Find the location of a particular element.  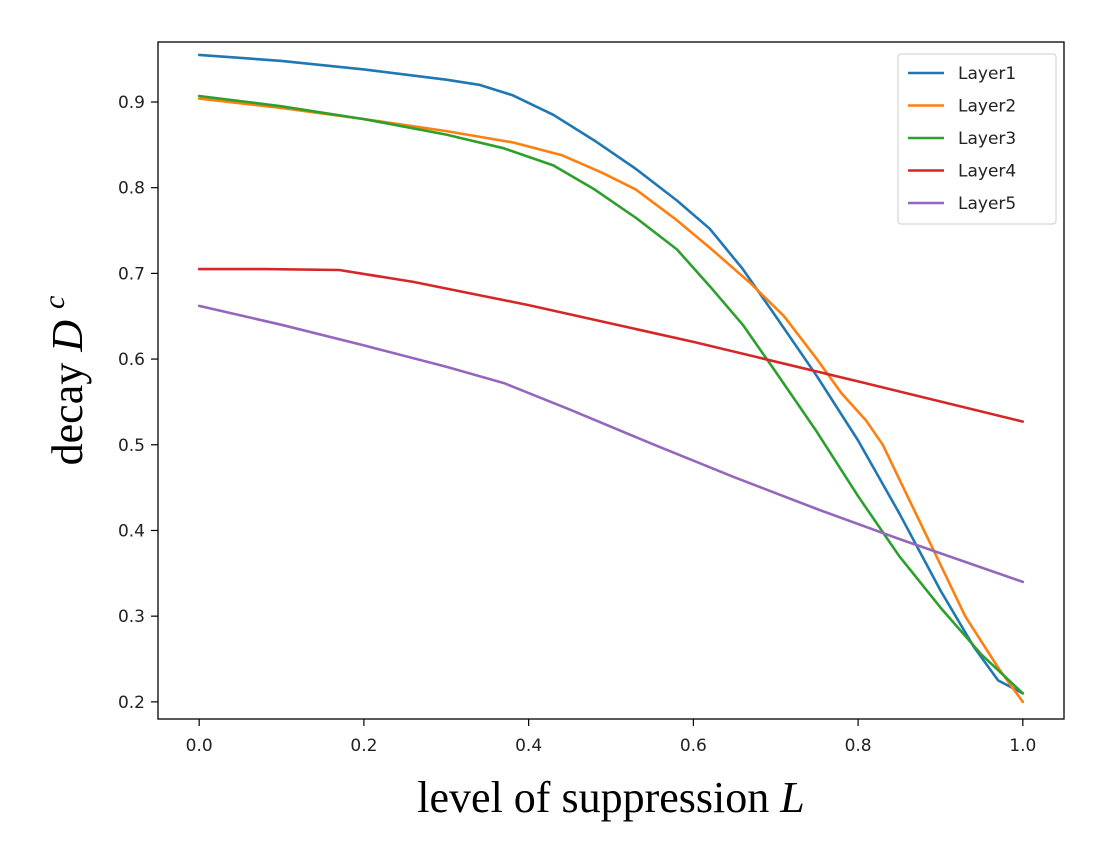

legend-box is located at coordinates (977, 139).